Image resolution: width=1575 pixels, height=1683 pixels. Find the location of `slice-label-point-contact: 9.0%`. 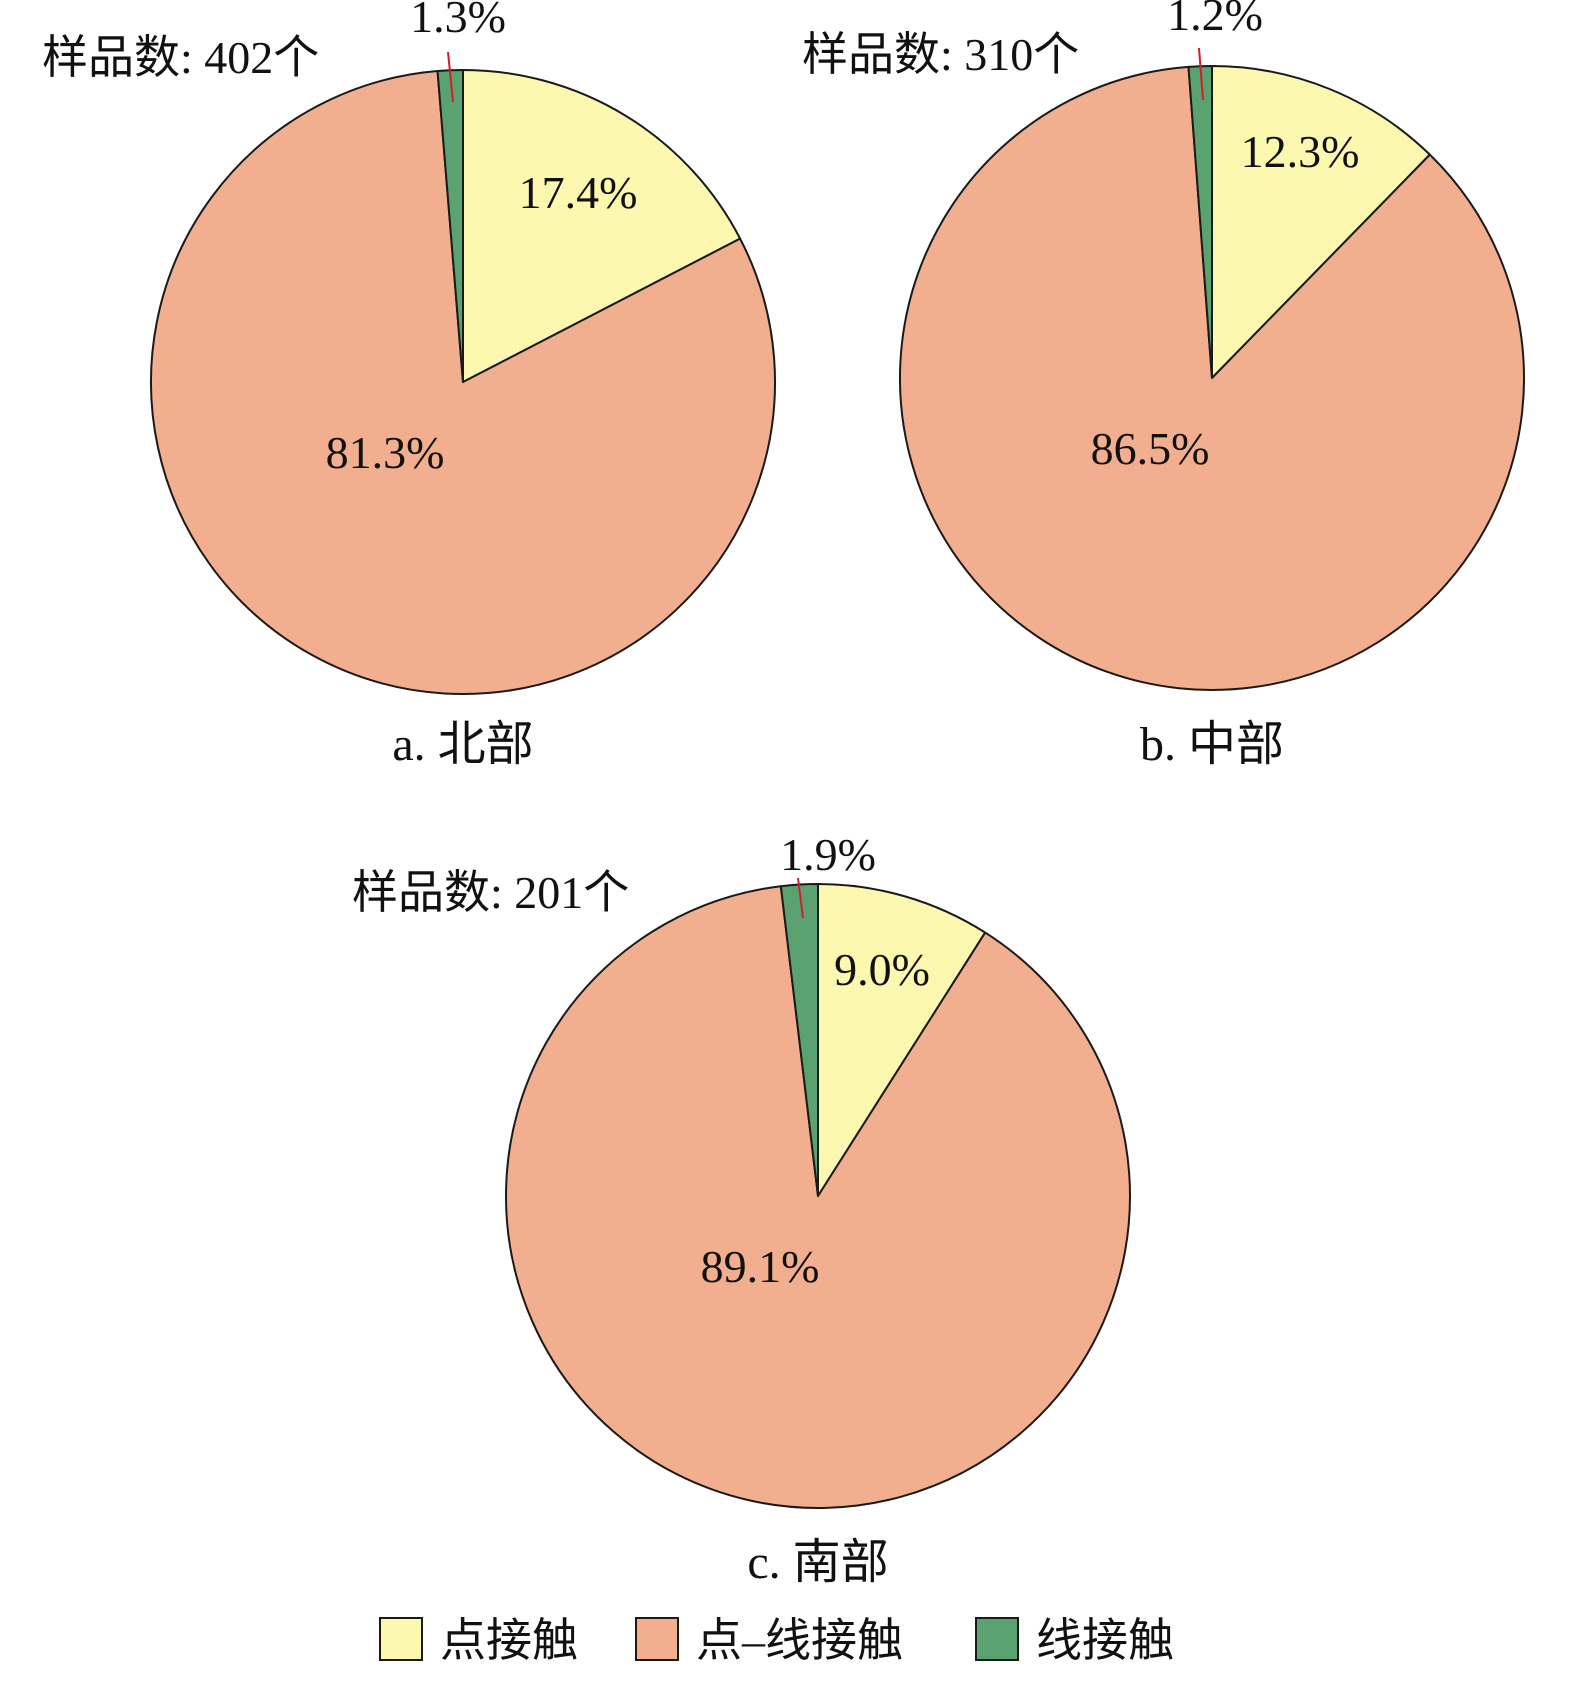

slice-label-point-contact: 9.0% is located at coordinates (882, 969).